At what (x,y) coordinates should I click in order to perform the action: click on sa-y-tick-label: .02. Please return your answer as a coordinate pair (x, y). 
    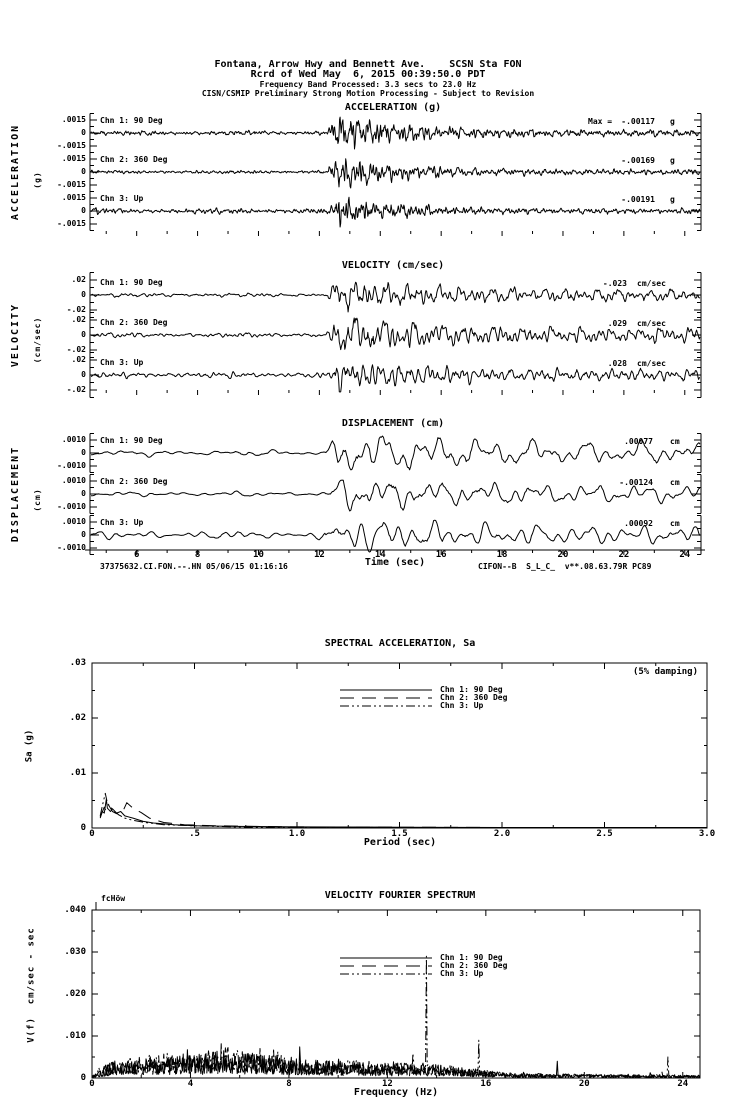
    Looking at the image, I should click on (77, 718).